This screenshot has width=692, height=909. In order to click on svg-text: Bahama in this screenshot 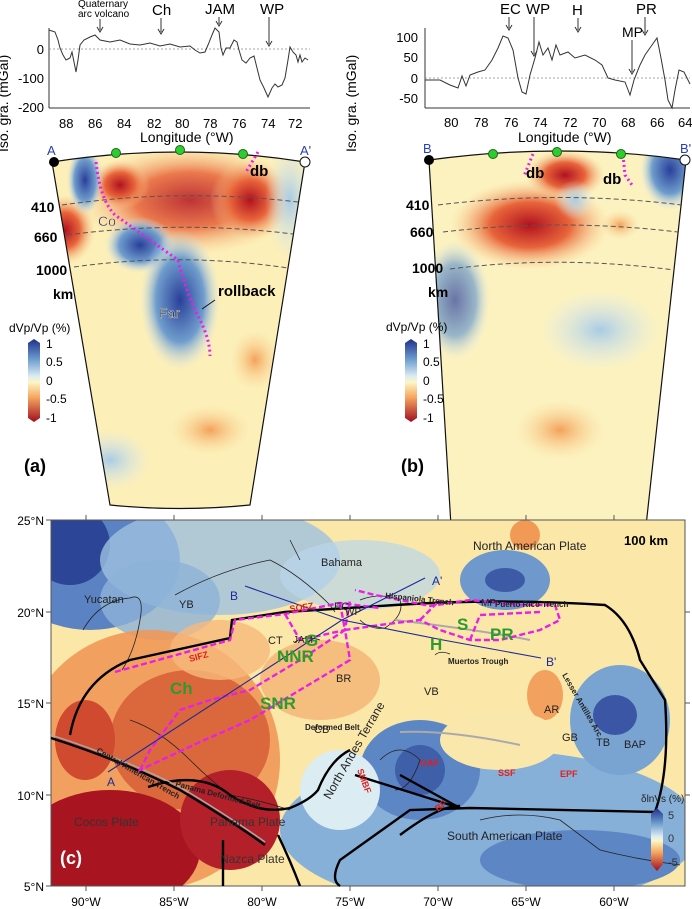, I will do `click(342, 563)`.